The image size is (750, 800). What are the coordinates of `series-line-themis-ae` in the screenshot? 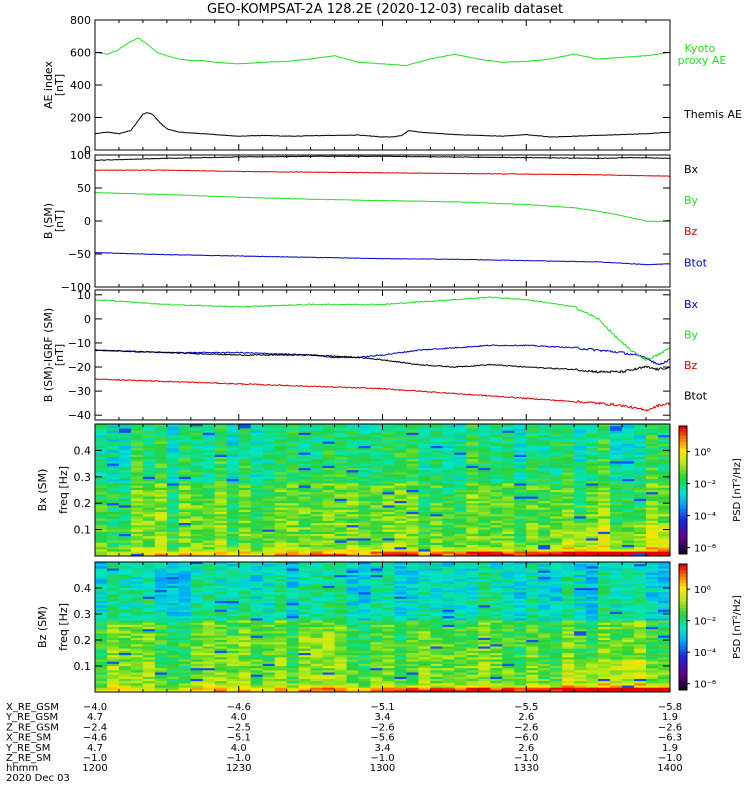 It's located at (382, 125).